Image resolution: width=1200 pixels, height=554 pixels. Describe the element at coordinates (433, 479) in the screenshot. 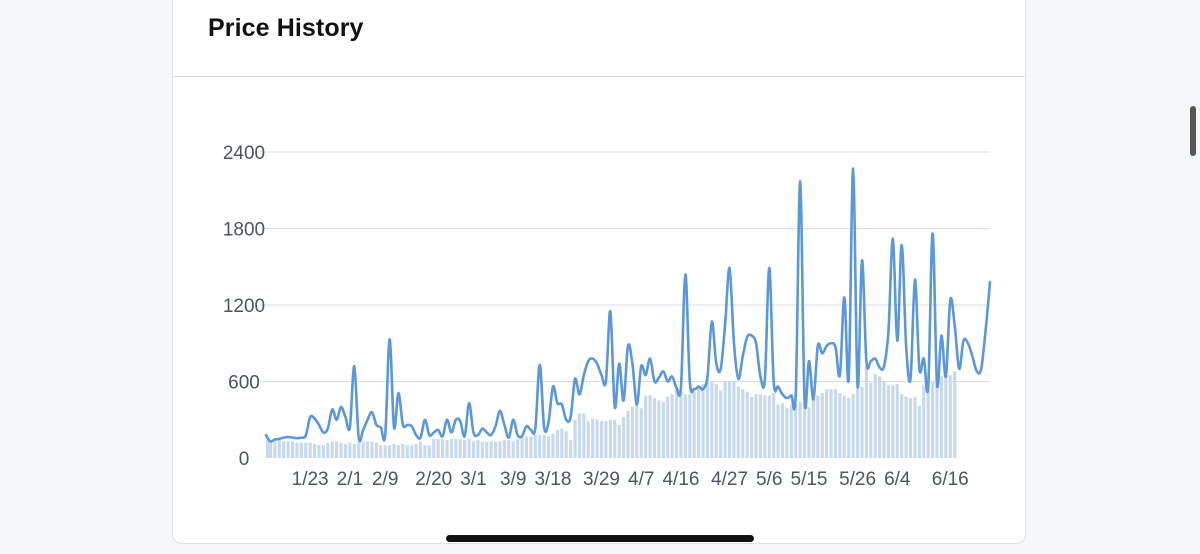

I see `x-tick-label: 2/20` at that location.